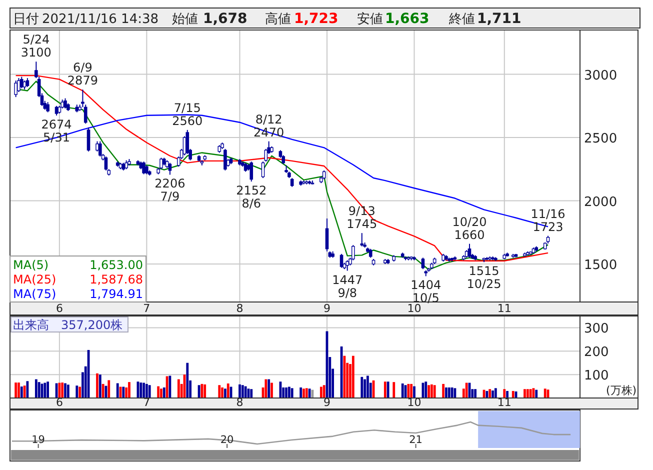  Describe the element at coordinates (251, 197) in the screenshot. I see `annotation: 2152 8/6` at that location.